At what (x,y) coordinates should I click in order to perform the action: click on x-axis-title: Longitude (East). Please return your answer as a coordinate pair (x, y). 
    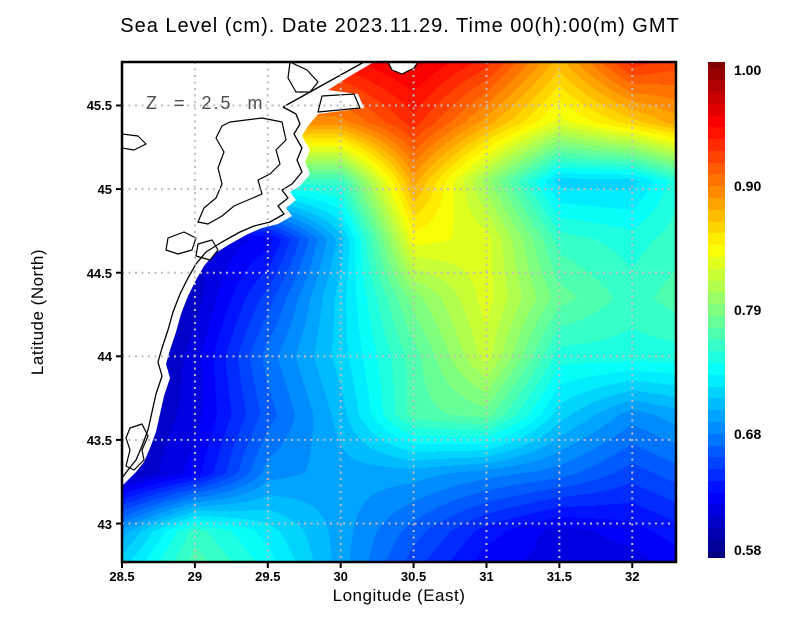
    Looking at the image, I should click on (399, 595).